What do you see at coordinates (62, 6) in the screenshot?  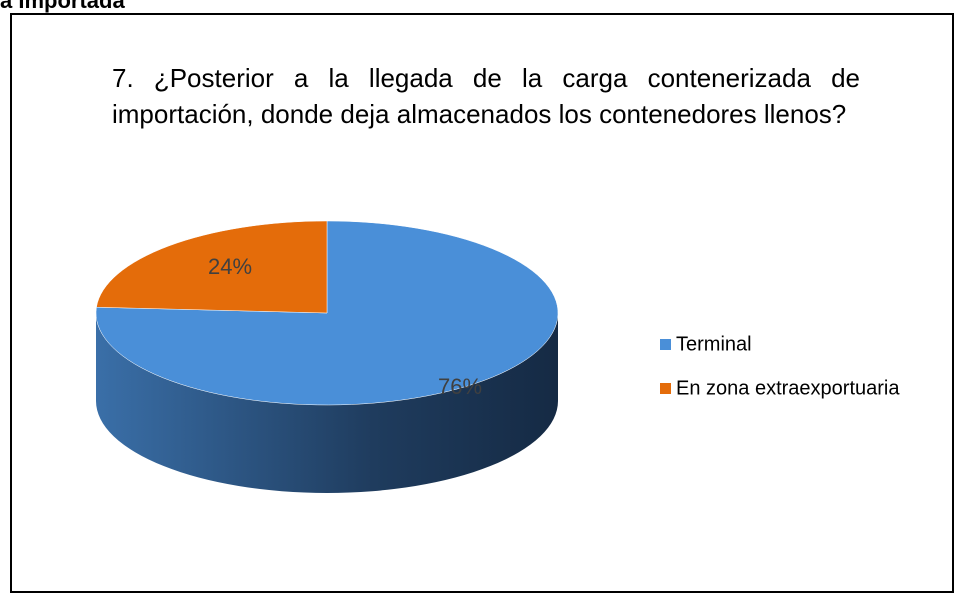 I see `heading: a Importada` at bounding box center [62, 6].